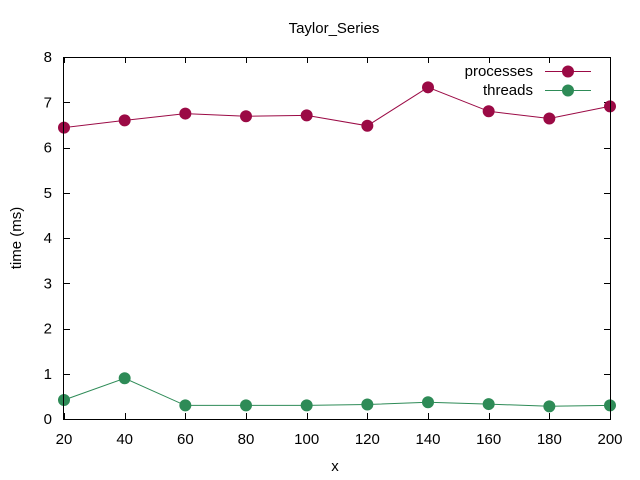 The image size is (640, 480). Describe the element at coordinates (185, 439) in the screenshot. I see `x-tick-label: 60` at that location.